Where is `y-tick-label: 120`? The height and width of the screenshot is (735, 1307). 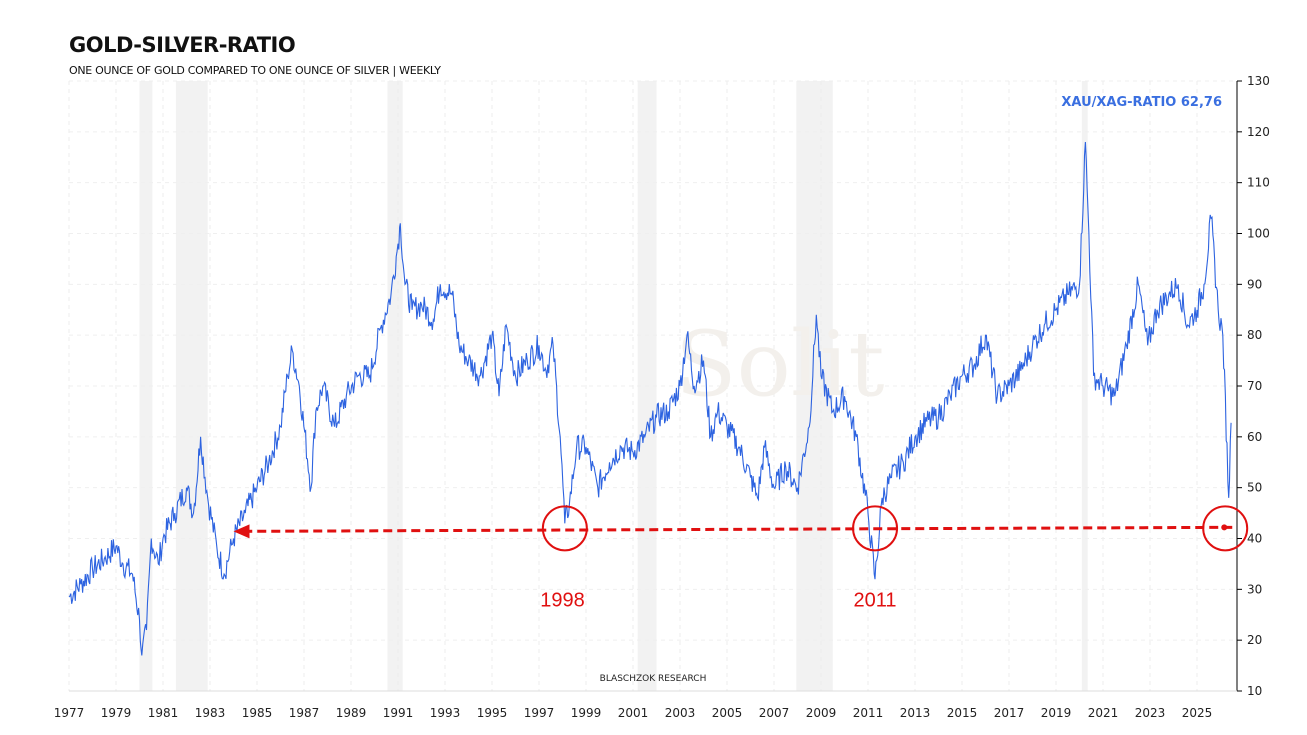
y-tick-label: 120 is located at coordinates (1258, 132).